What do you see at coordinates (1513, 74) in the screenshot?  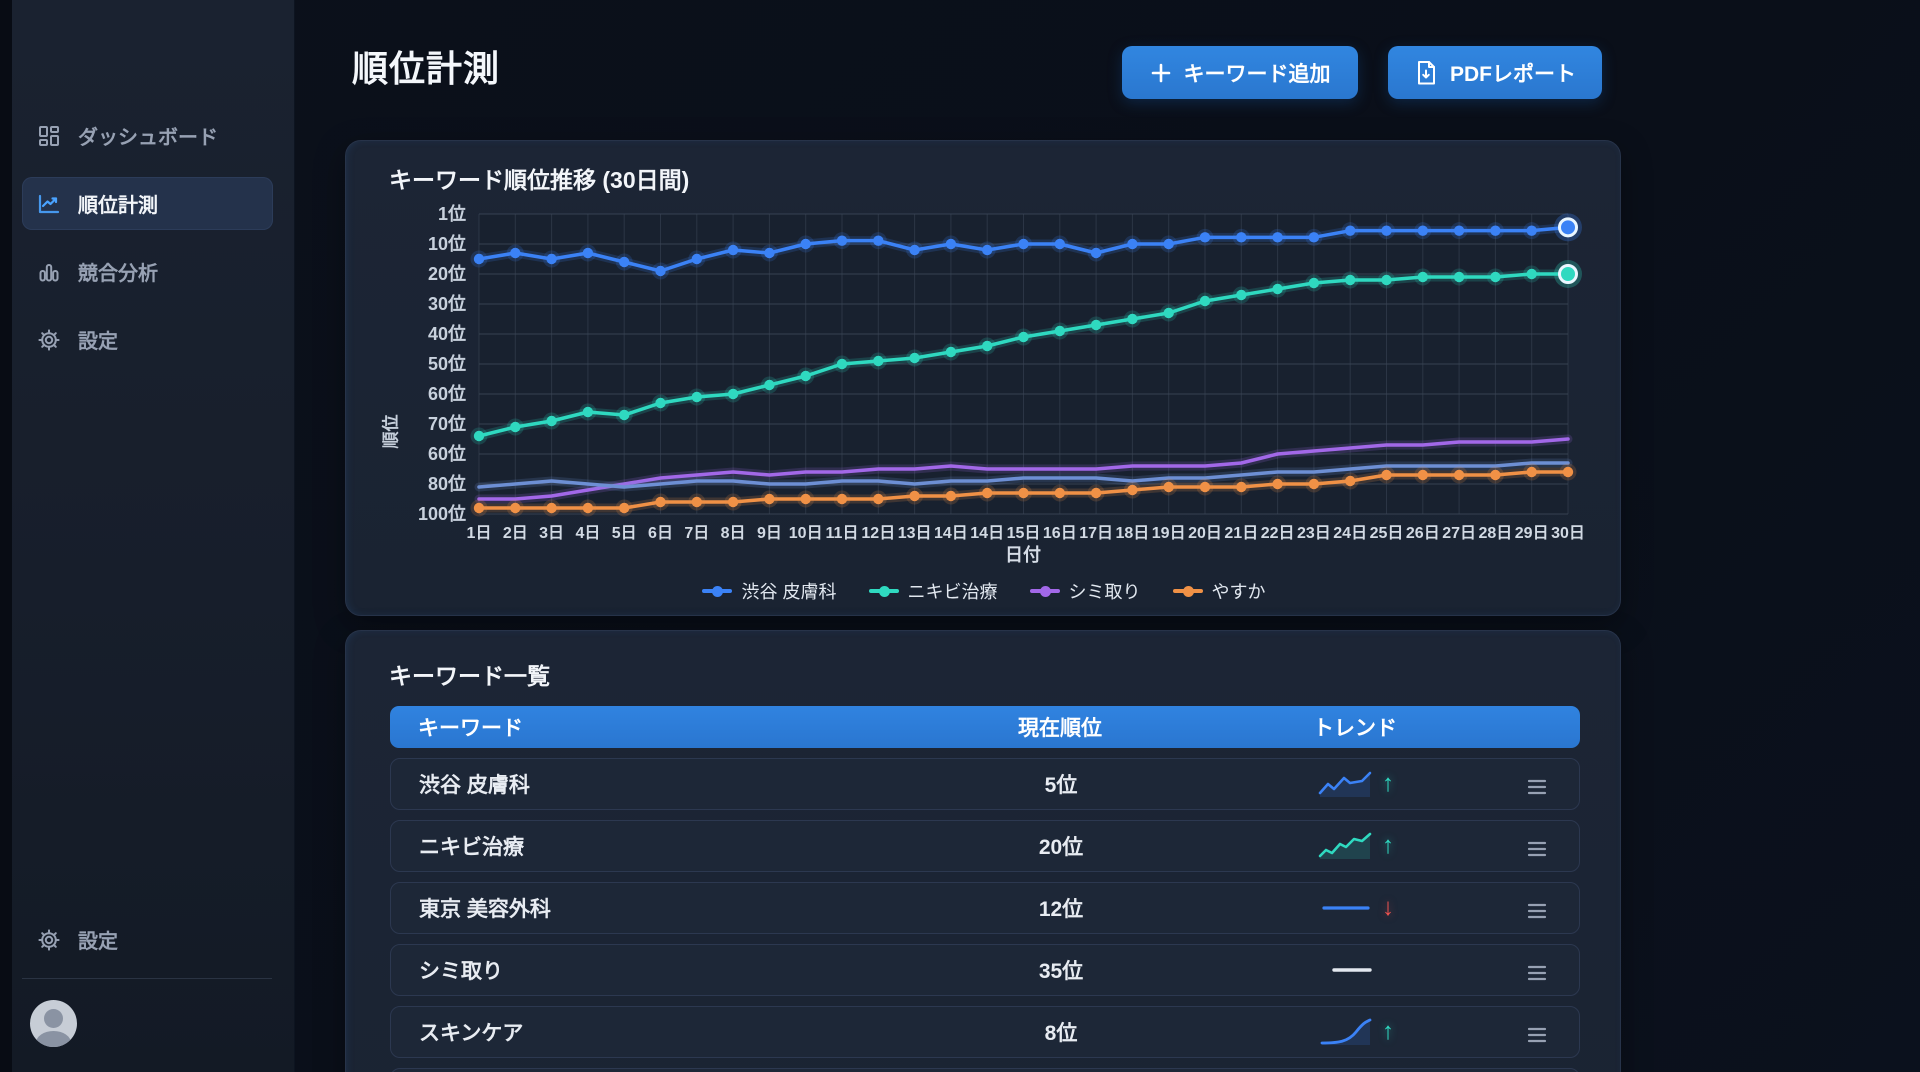 I see `pdf-report-label: PDFレポート` at bounding box center [1513, 74].